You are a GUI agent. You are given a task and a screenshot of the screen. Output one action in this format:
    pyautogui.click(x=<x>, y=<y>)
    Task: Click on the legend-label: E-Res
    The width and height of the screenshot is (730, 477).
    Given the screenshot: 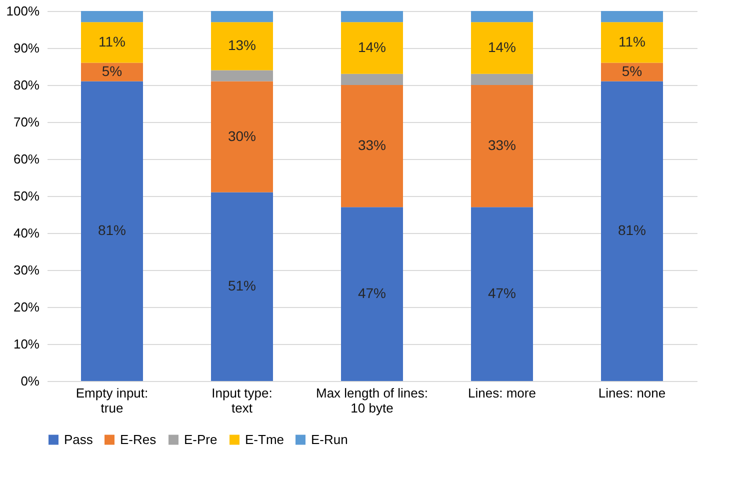 What is the action you would take?
    pyautogui.click(x=138, y=439)
    